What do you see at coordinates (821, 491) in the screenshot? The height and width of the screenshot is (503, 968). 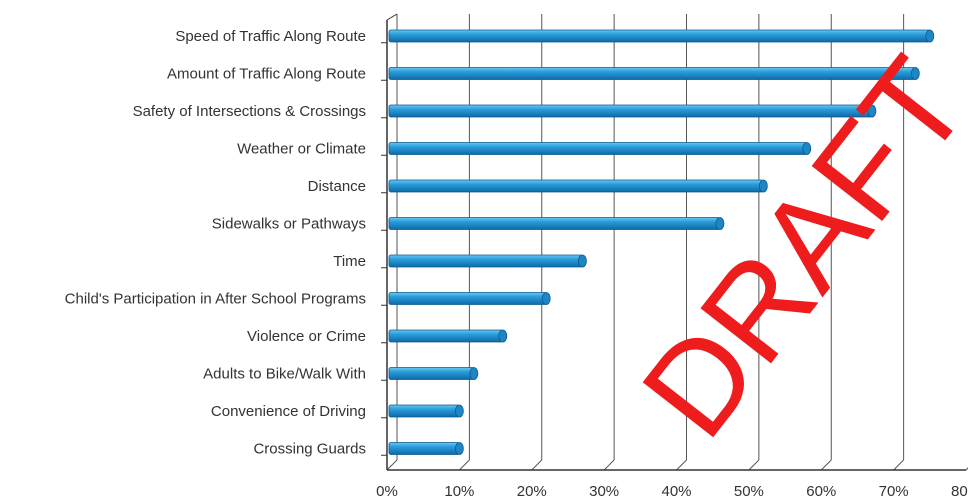 I see `x-tick-label: 60%` at bounding box center [821, 491].